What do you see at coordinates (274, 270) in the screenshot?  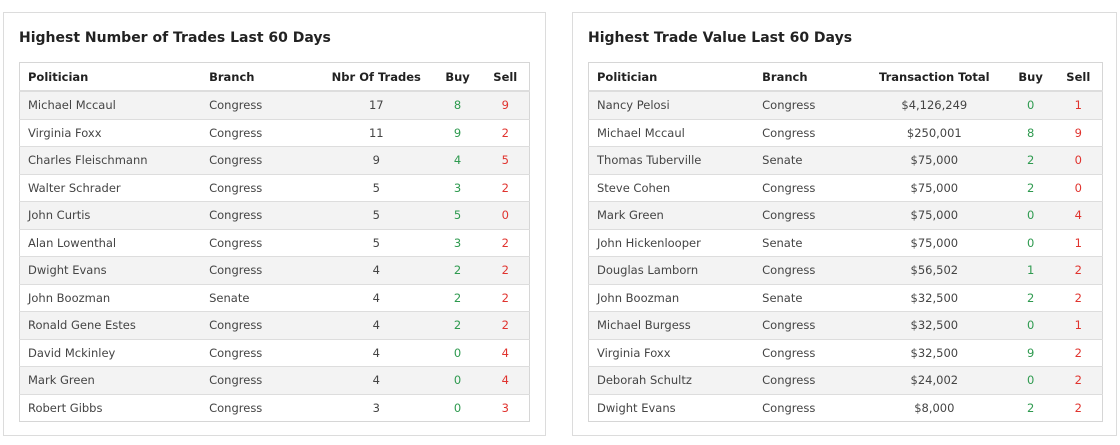 I see `table-row: Dwight Evans Congress 4 2 2` at bounding box center [274, 270].